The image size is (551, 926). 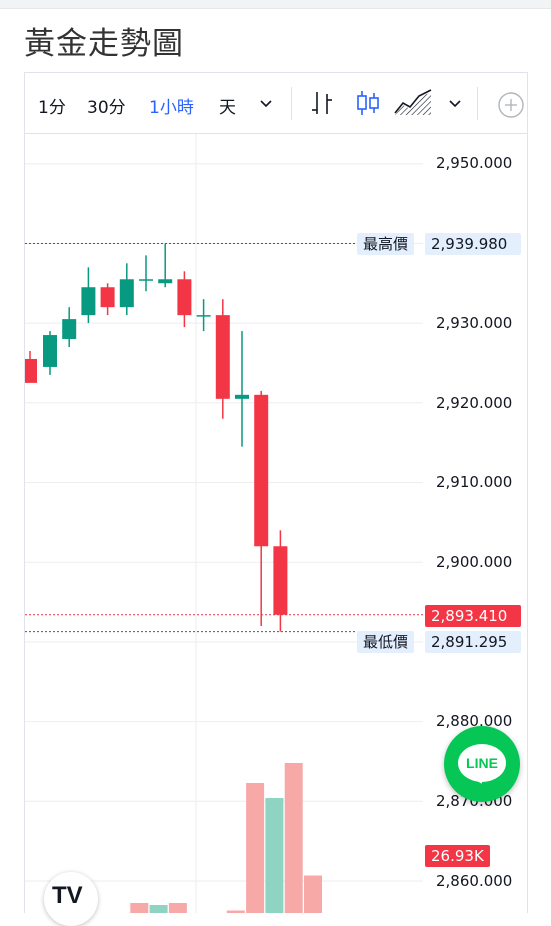 I want to click on y-axis-tick: 2,910.000, so click(x=474, y=482).